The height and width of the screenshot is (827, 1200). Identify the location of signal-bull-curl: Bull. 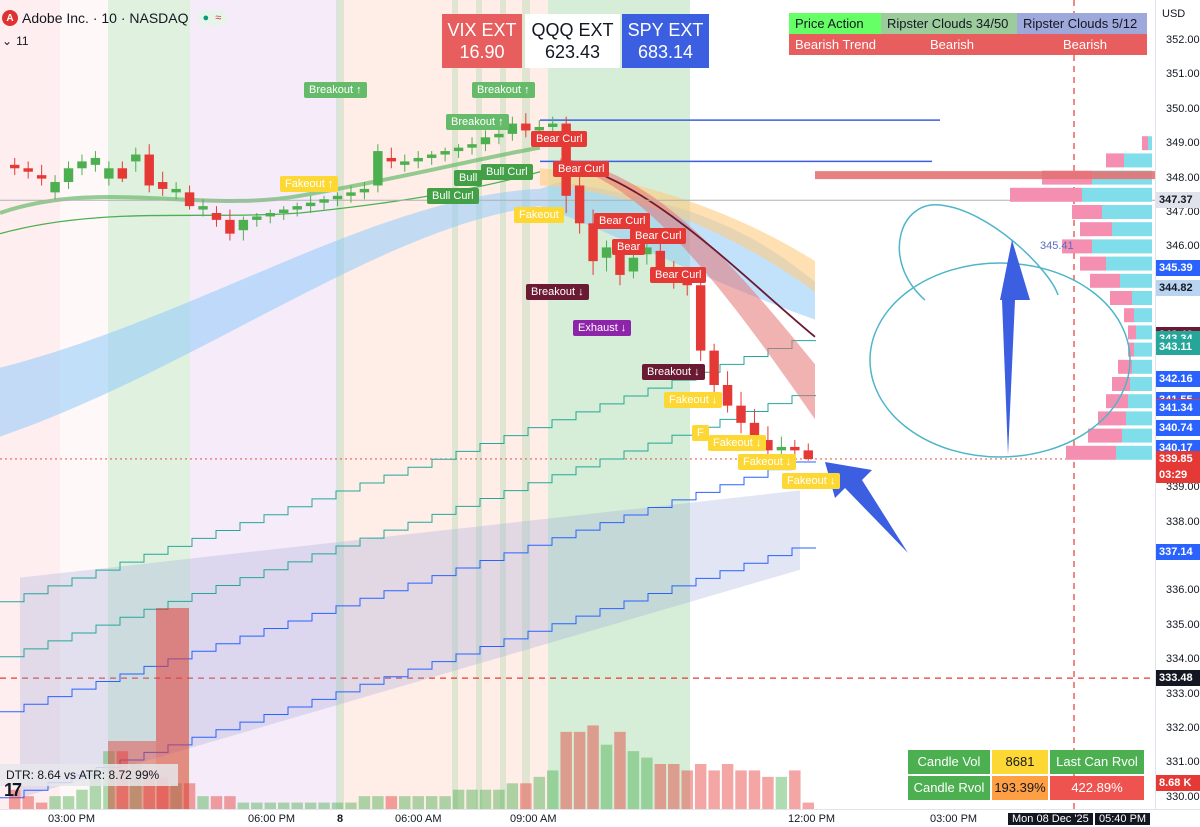
(468, 178).